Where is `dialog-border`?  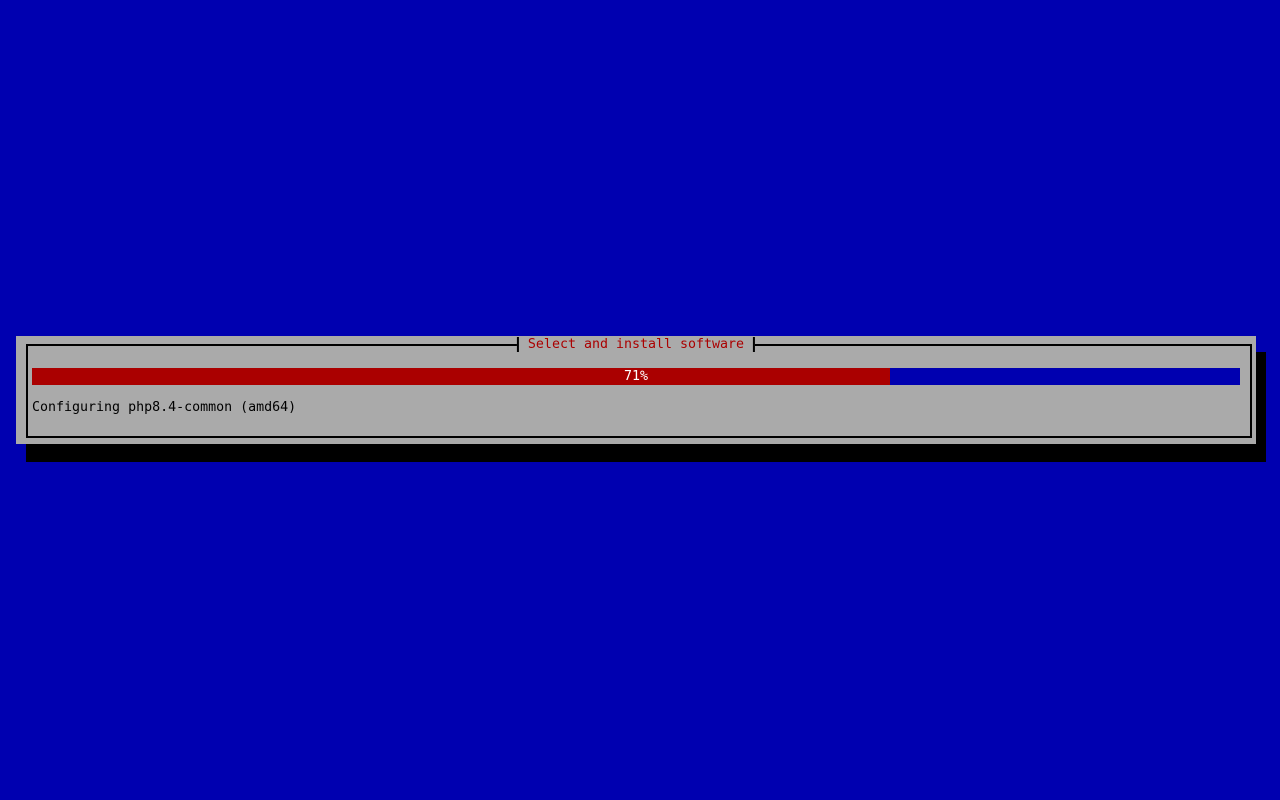 dialog-border is located at coordinates (639, 391).